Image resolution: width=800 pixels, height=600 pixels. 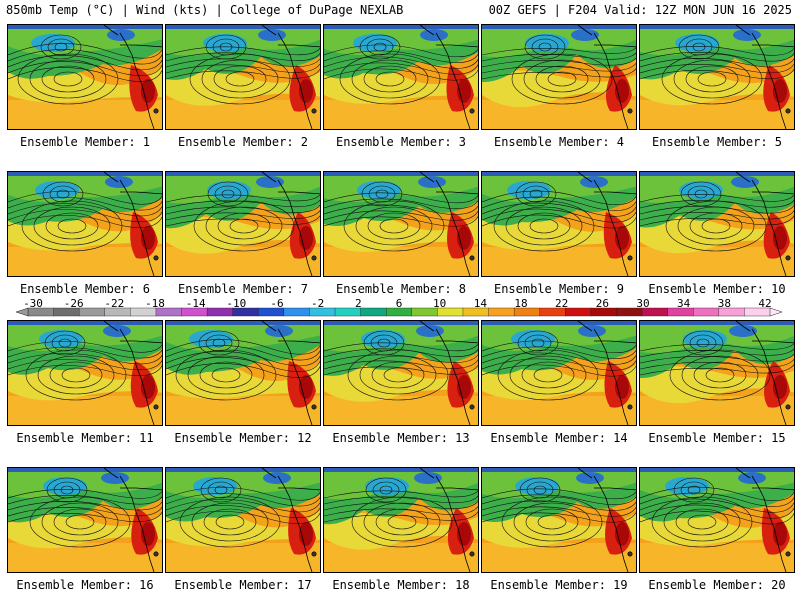 What do you see at coordinates (195, 303) in the screenshot?
I see `colorbar-tick-label: -14` at bounding box center [195, 303].